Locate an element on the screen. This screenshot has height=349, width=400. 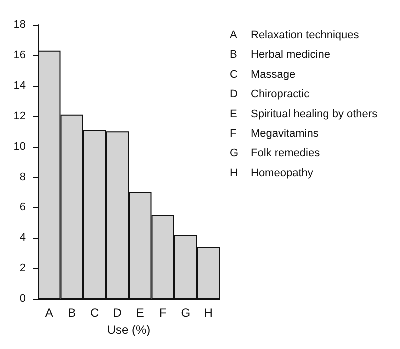
x-tick-label: E is located at coordinates (140, 313).